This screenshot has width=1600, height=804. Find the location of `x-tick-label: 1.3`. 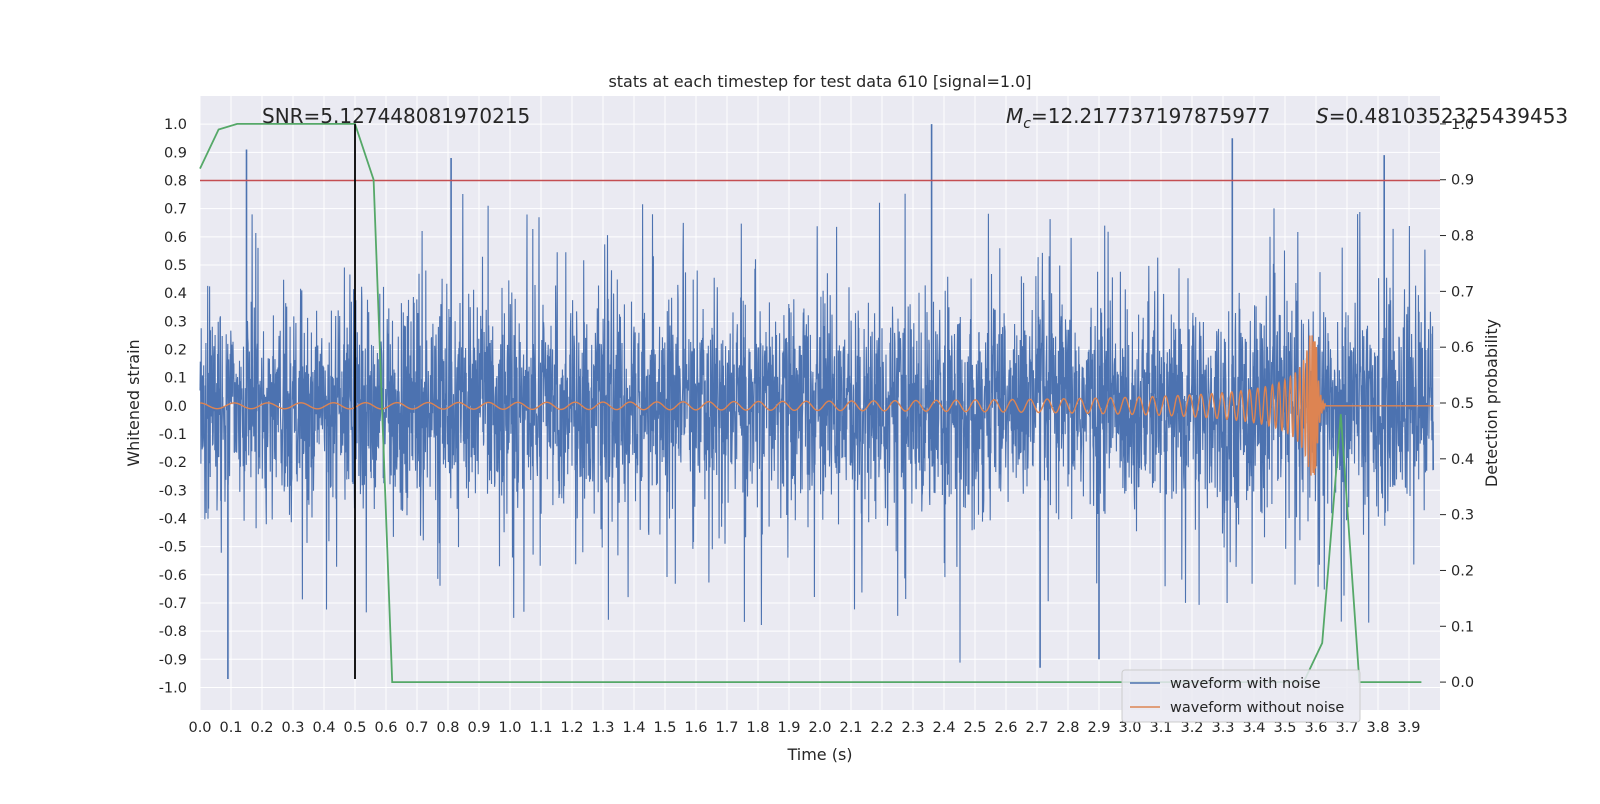

x-tick-label: 1.3 is located at coordinates (602, 728).